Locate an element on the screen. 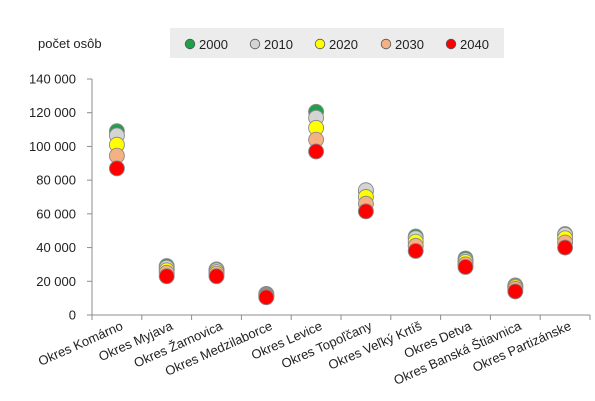 The width and height of the screenshot is (595, 401). y-tick-label: 40 000 is located at coordinates (56, 247).